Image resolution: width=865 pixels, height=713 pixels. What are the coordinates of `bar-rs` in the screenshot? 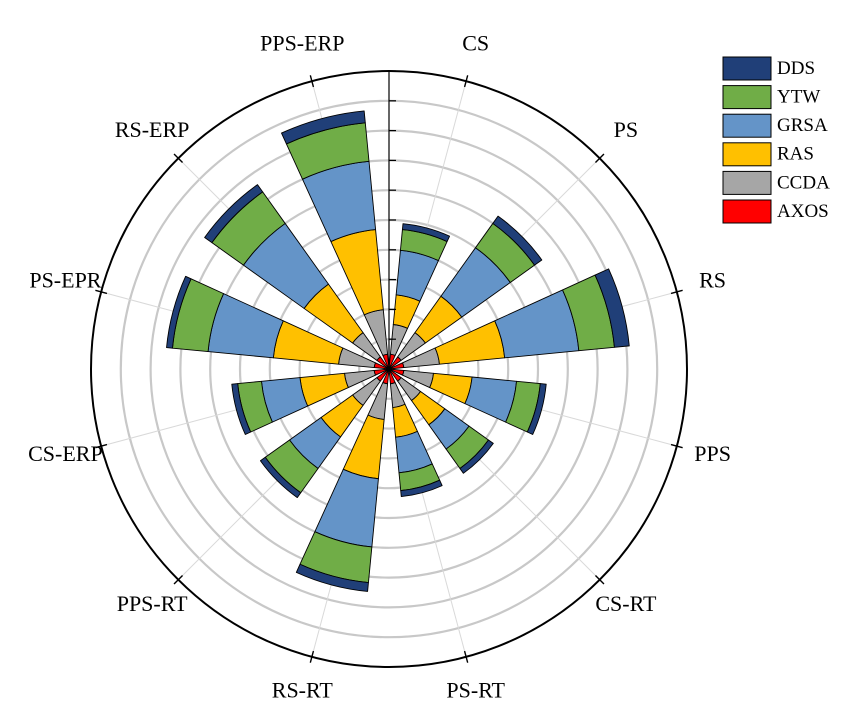 It's located at (509, 319).